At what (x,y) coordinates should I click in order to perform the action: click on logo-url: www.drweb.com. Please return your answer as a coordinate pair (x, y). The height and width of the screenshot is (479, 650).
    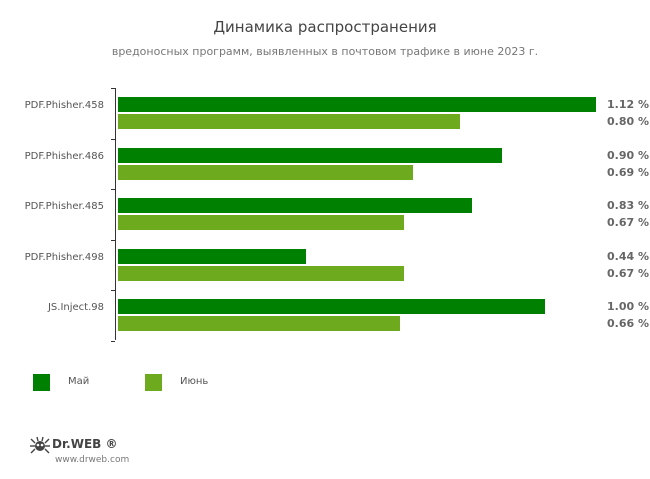
    Looking at the image, I should click on (92, 460).